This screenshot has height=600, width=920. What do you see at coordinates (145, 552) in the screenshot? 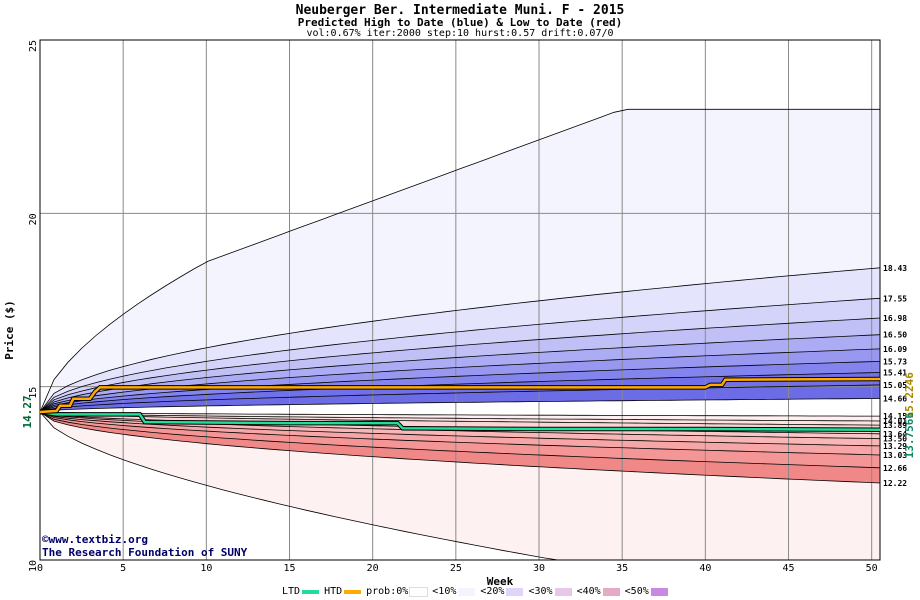
I see `credit-organization: The Research Foundation of SUNY` at bounding box center [145, 552].